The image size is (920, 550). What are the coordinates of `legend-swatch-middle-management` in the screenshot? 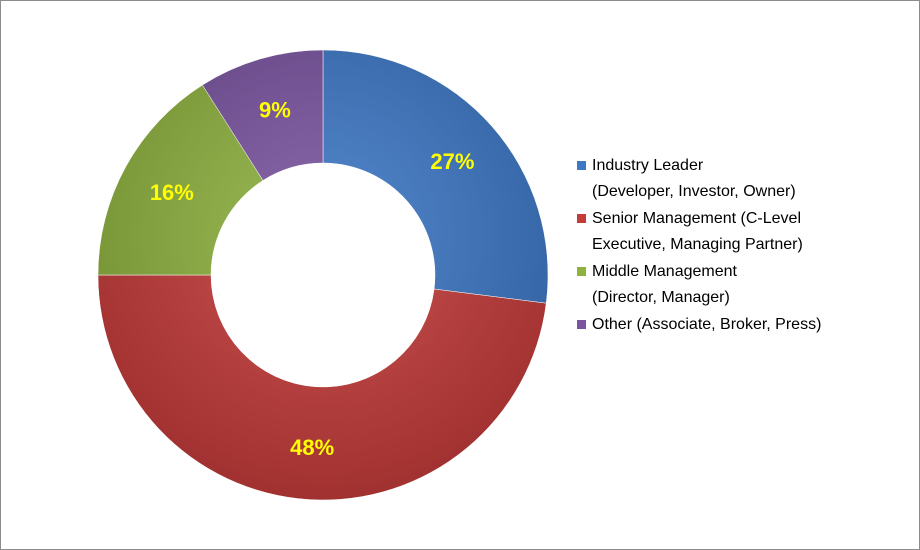 It's located at (581, 271).